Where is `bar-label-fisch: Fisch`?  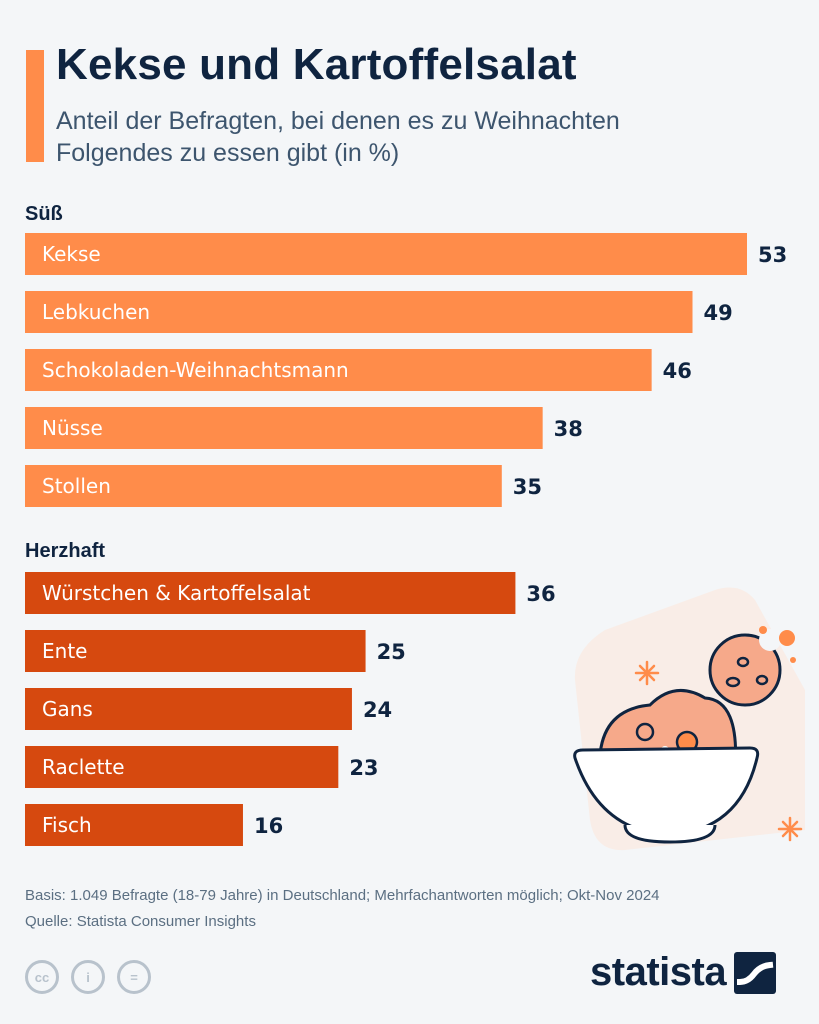
bar-label-fisch: Fisch is located at coordinates (67, 825).